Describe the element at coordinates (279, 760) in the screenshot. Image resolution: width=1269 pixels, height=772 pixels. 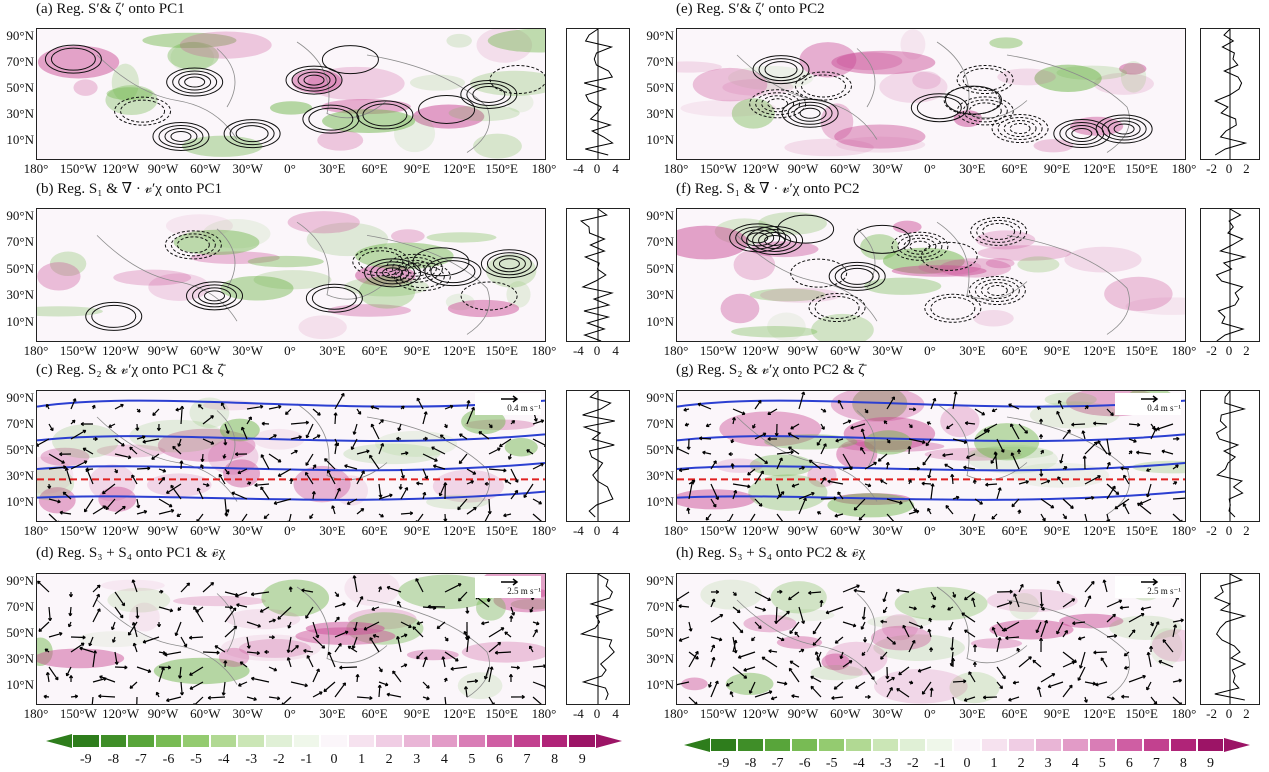
I see `colorbar-tick-label: -2` at that location.